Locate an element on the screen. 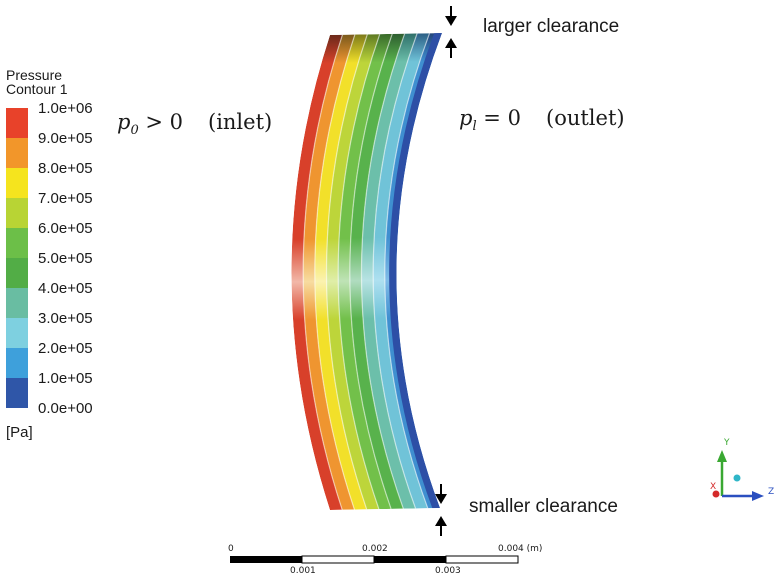  contour-band-outlet is located at coordinates (415, 271).